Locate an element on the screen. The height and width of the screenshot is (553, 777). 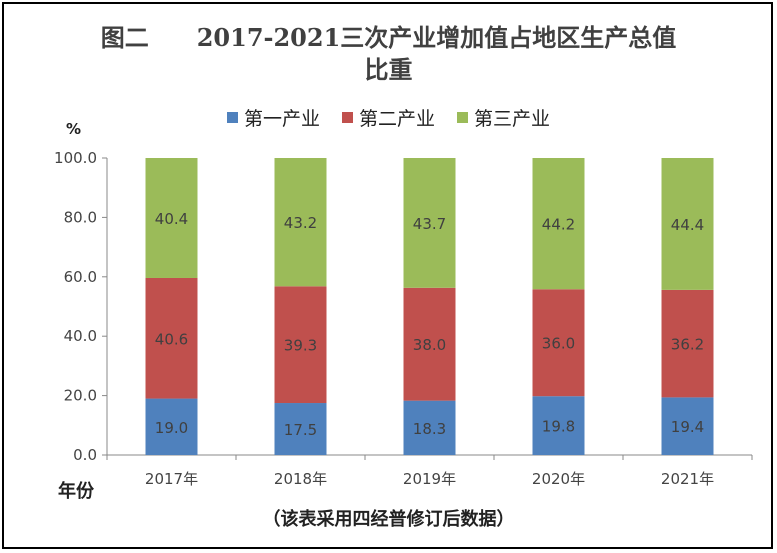
y-axis-label: % is located at coordinates (74, 129).